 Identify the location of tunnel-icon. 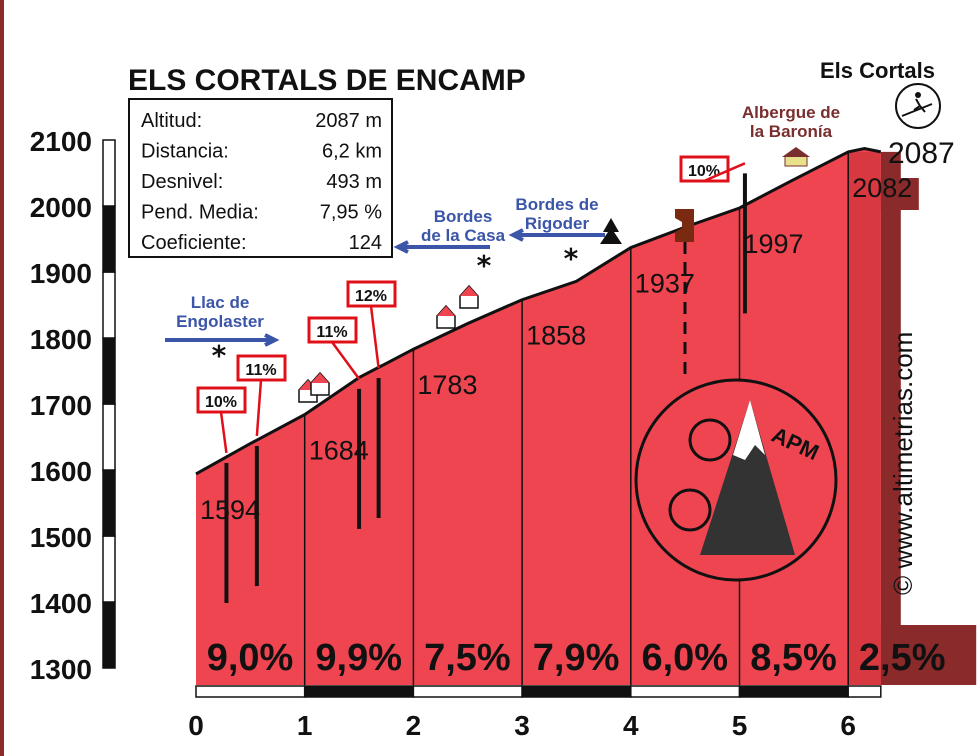
(684, 225).